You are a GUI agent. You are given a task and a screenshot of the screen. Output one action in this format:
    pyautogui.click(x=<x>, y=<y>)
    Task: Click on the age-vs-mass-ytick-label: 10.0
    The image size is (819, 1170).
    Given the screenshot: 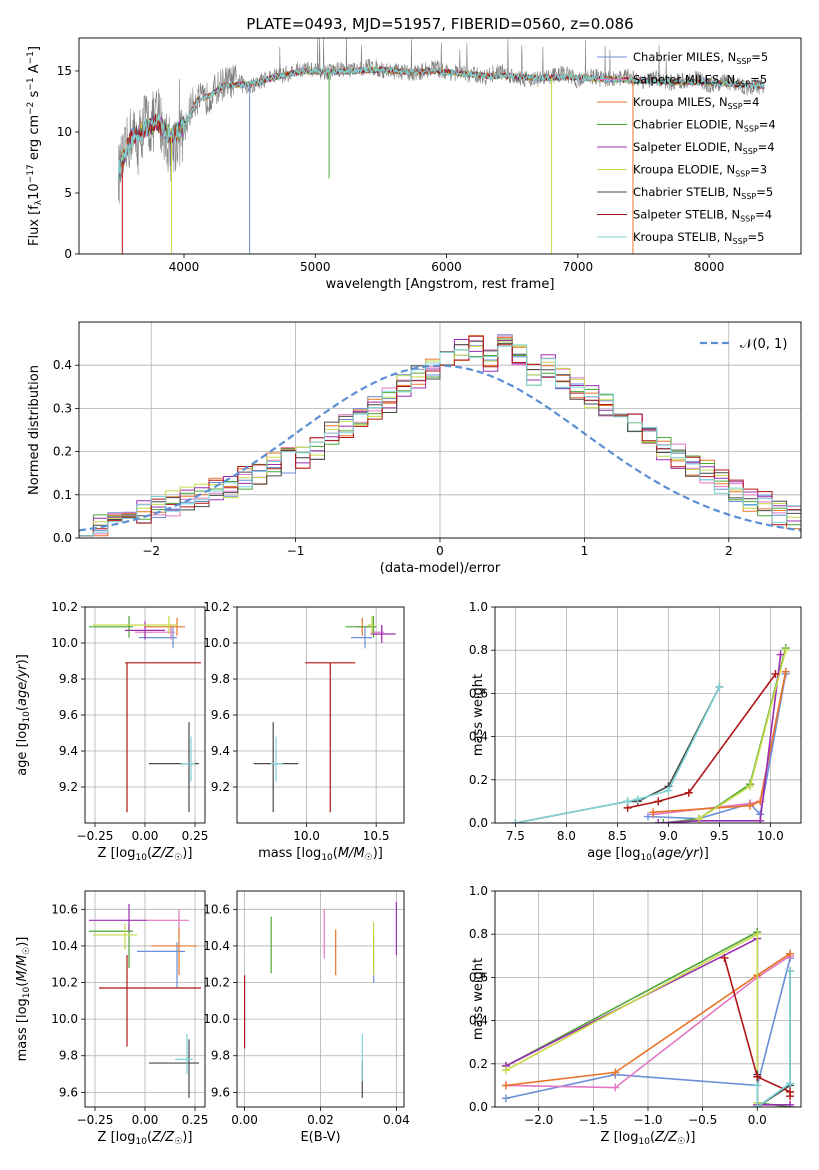 What is the action you would take?
    pyautogui.click(x=216, y=643)
    